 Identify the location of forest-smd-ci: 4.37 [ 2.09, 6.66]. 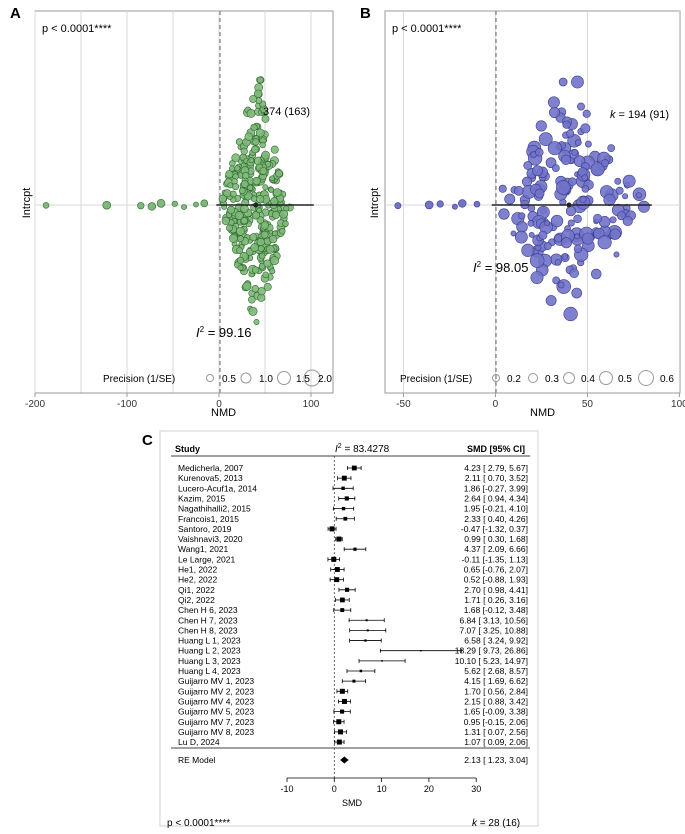
(496, 549).